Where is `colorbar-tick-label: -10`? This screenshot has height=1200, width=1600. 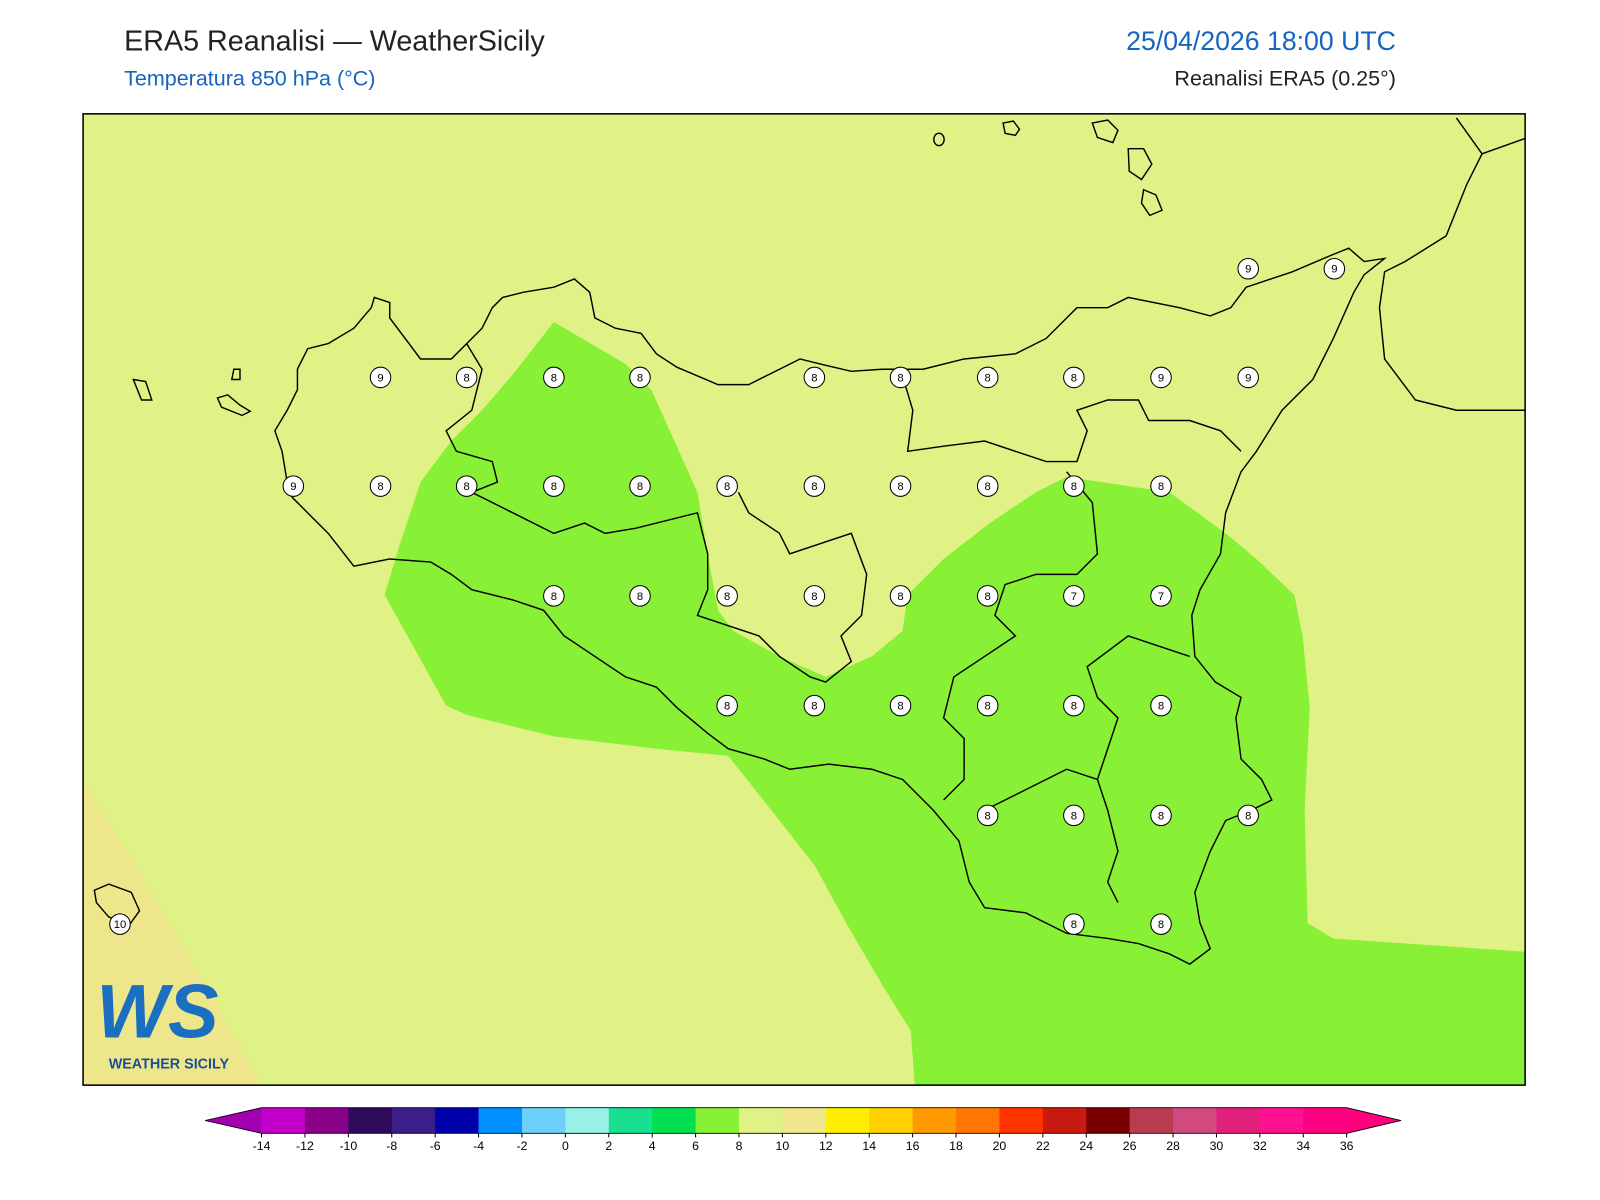 colorbar-tick-label: -10 is located at coordinates (348, 1146).